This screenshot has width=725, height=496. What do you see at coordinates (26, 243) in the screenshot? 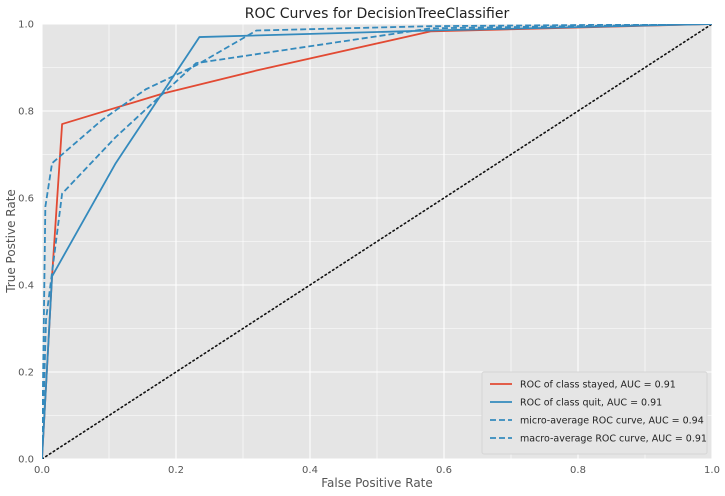
I see `y-axis-ticks: 0.0 0.2 0.4 0.6 0.8 1.0` at bounding box center [26, 243].